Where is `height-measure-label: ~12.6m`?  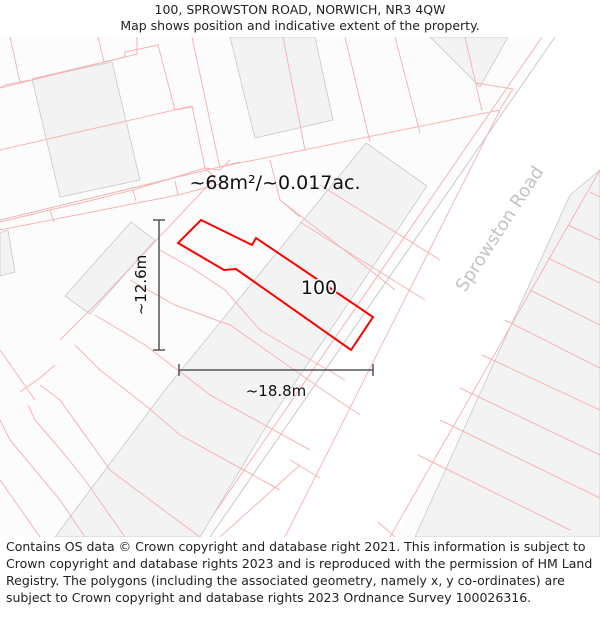 height-measure-label: ~12.6m is located at coordinates (141, 285).